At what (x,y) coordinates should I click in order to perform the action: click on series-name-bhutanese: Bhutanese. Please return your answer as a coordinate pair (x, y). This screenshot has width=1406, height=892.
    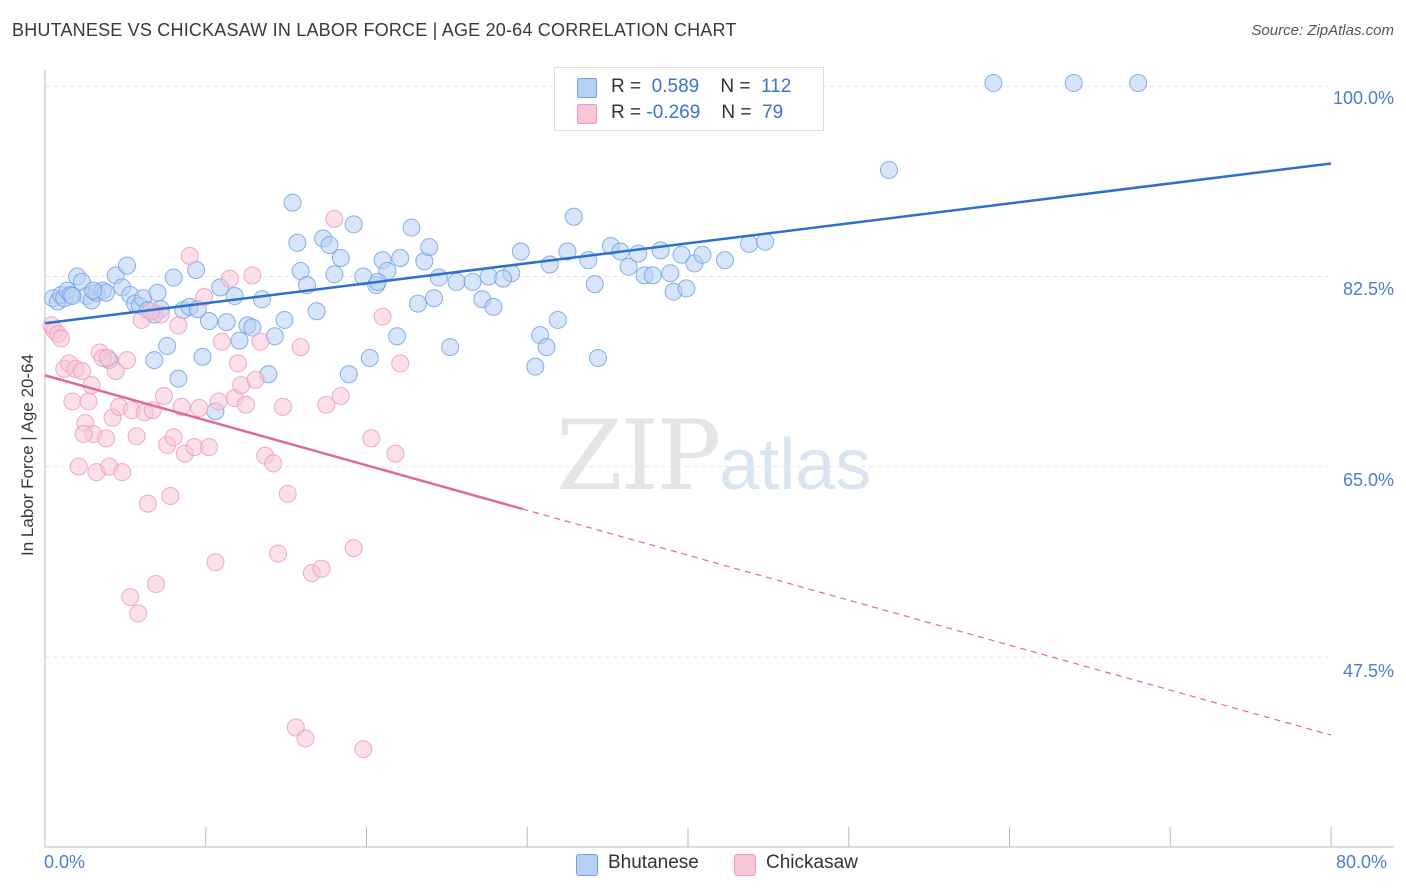
    Looking at the image, I should click on (653, 862).